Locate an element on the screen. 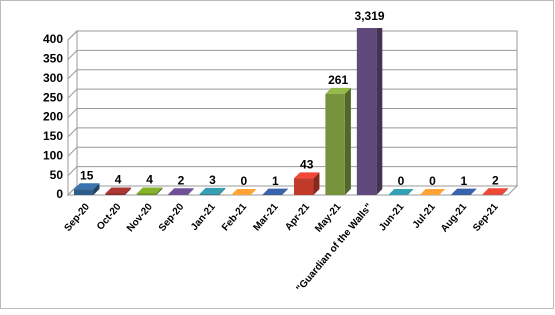  value-label: 3 is located at coordinates (212, 180).